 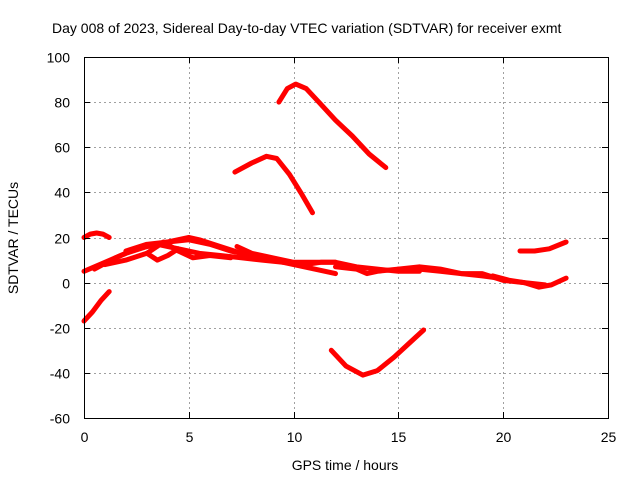 I want to click on y-tick-label: -60, so click(x=60, y=419).